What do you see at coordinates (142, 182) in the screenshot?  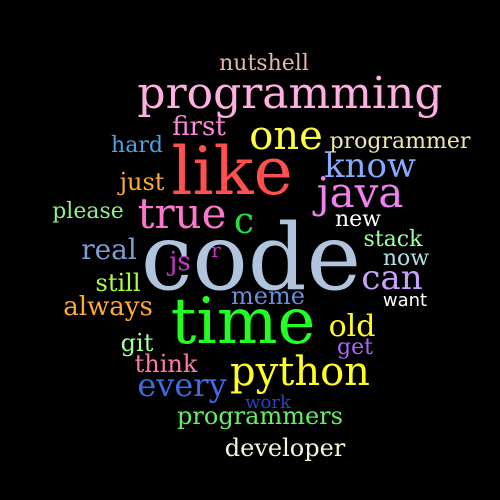 I see `word-just: just` at bounding box center [142, 182].